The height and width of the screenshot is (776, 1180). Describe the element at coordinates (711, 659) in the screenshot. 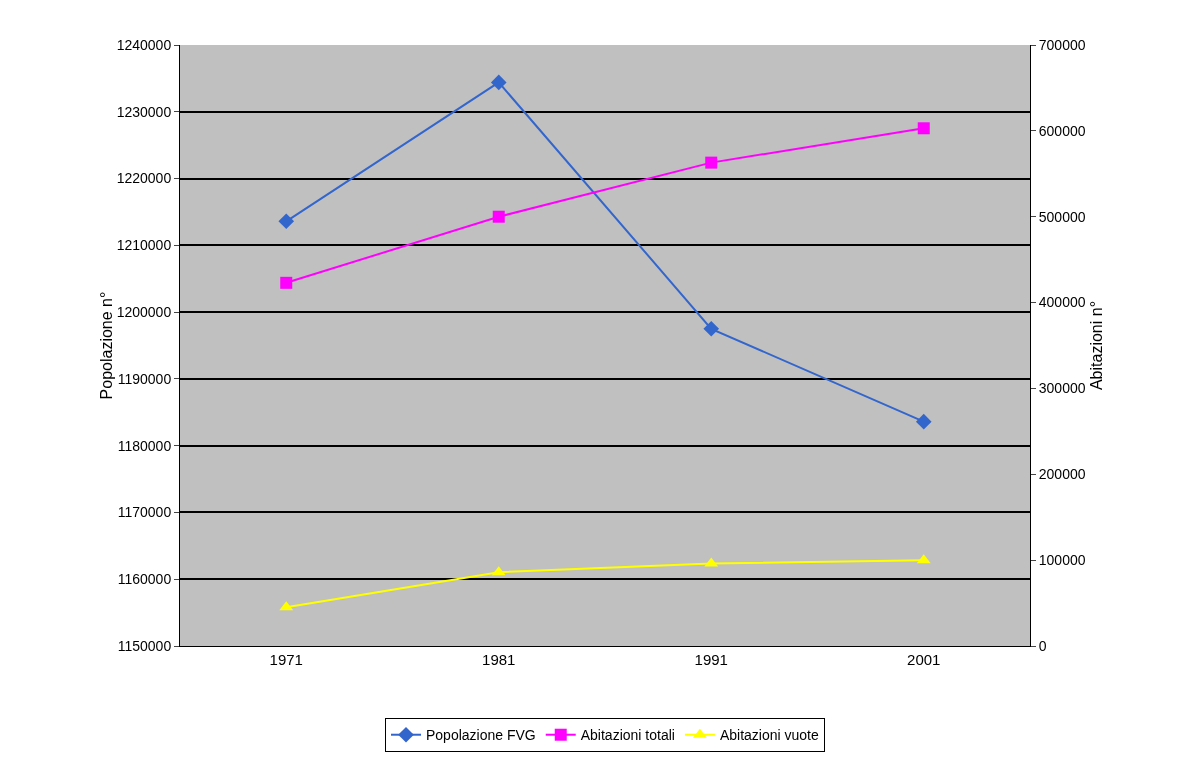

I see `x-tick-label: 1991` at that location.